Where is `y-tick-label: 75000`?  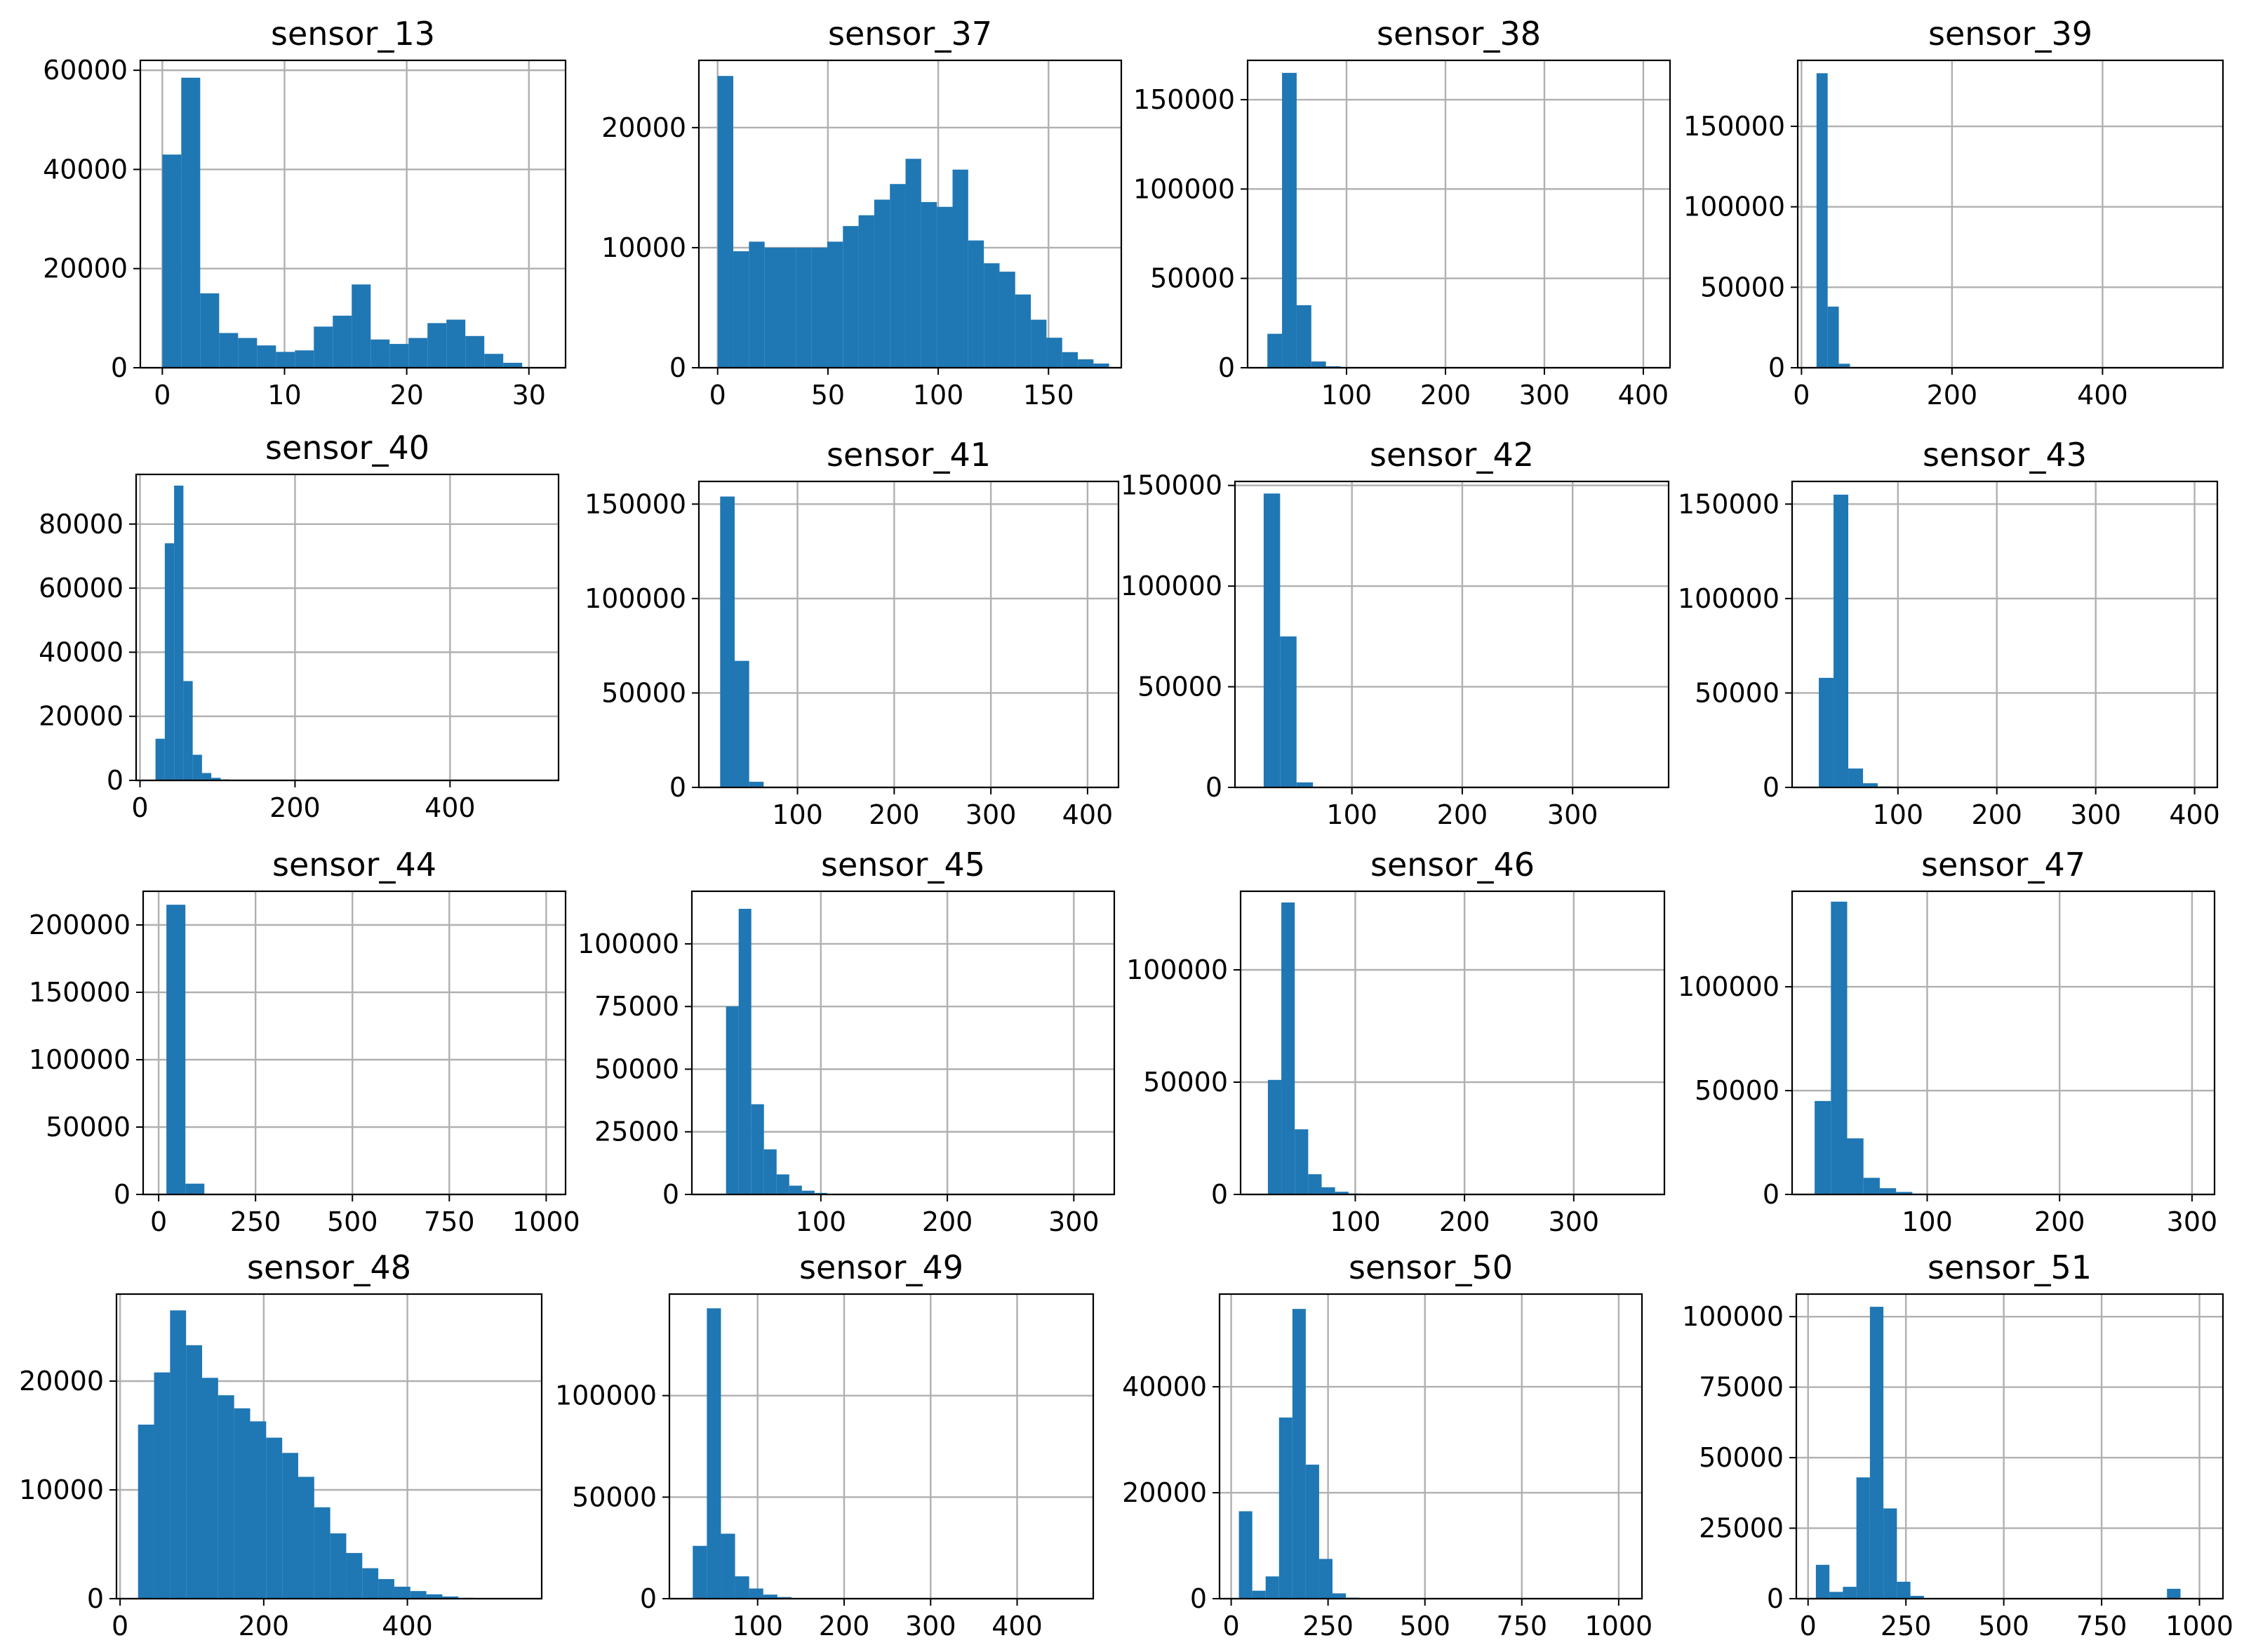
y-tick-label: 75000 is located at coordinates (1741, 1388).